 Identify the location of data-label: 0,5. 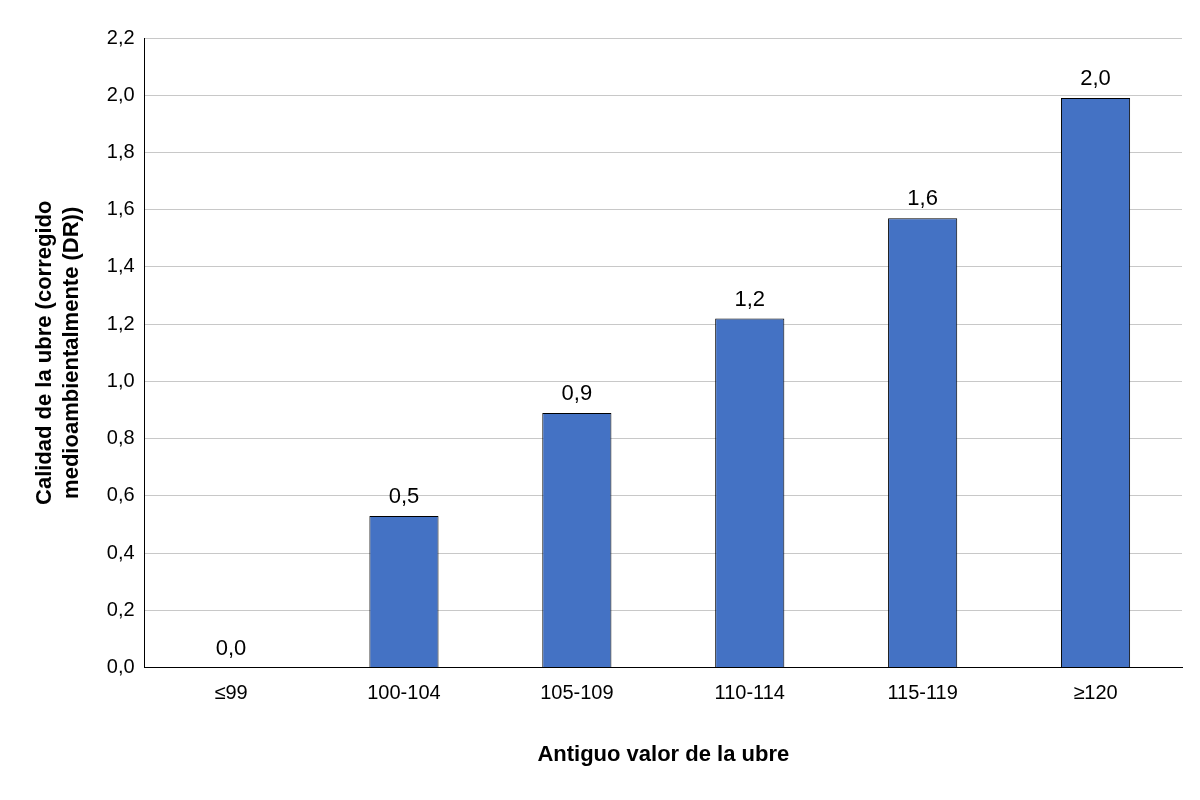
(404, 495).